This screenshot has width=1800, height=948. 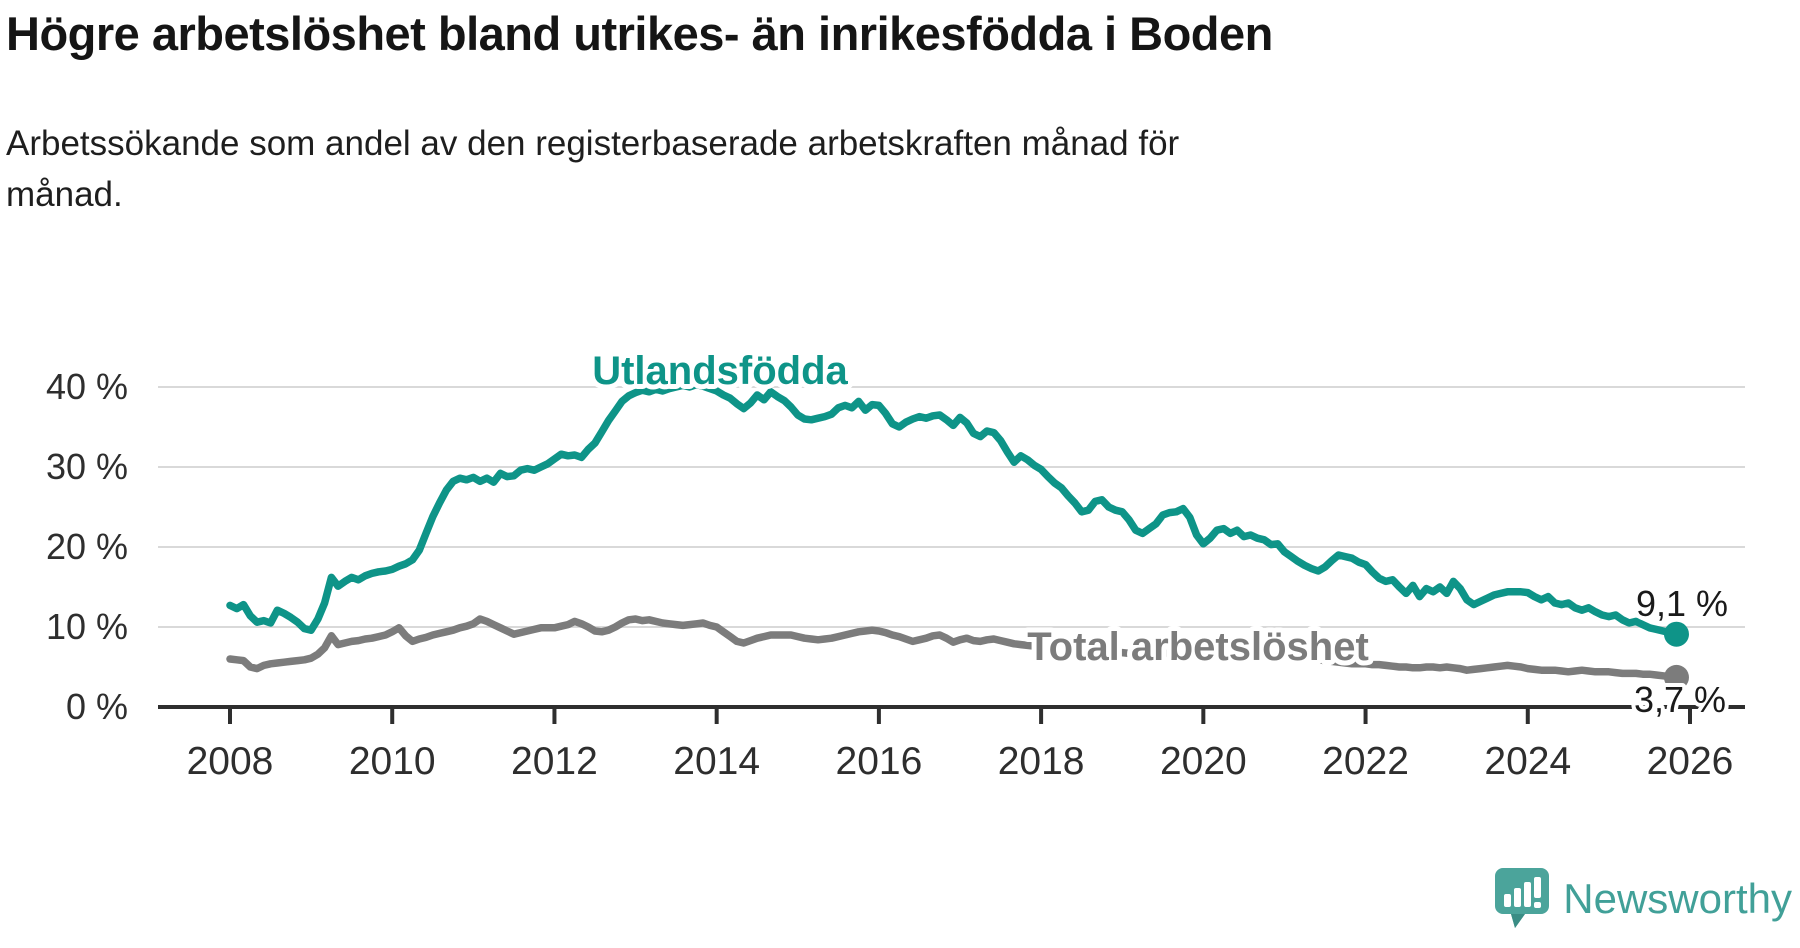 What do you see at coordinates (716, 761) in the screenshot?
I see `x-axis-tick-label: 2014` at bounding box center [716, 761].